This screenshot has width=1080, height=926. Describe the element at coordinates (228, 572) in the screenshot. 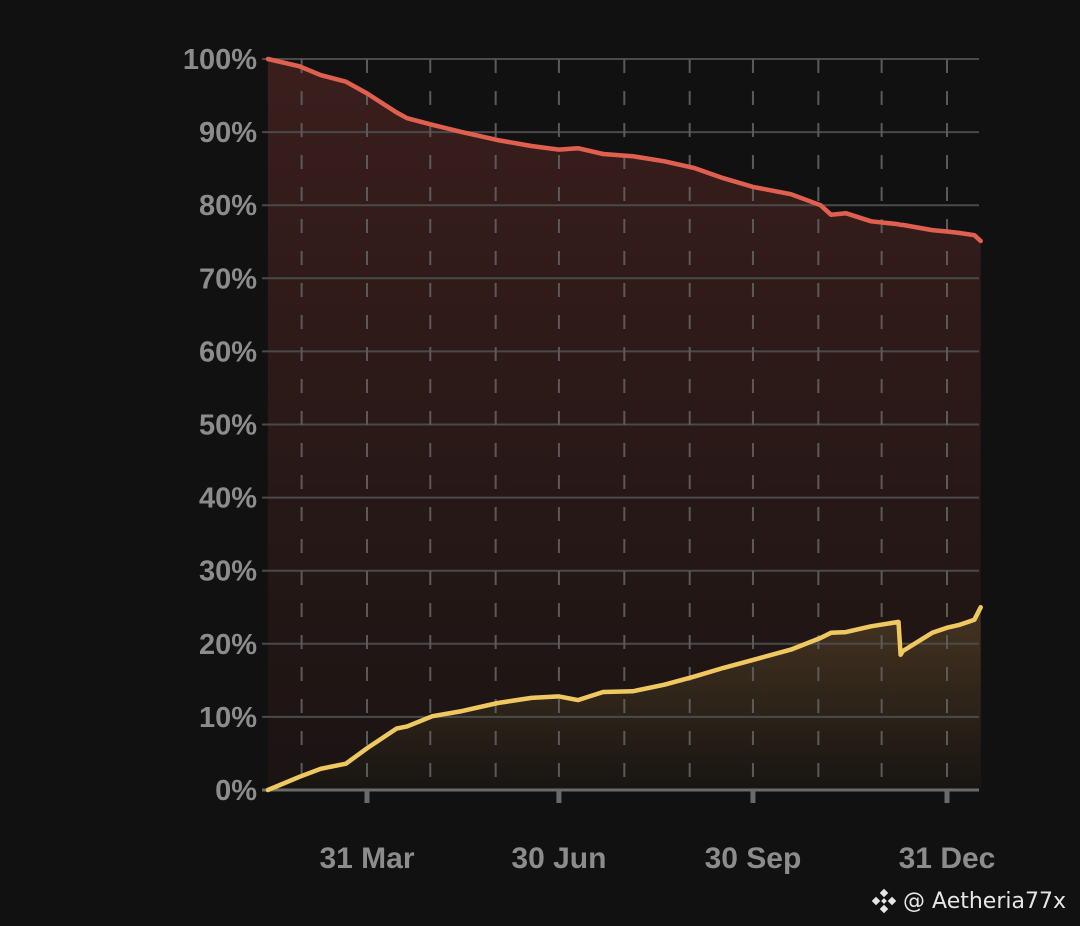

I see `y-tick-label: 30%` at that location.